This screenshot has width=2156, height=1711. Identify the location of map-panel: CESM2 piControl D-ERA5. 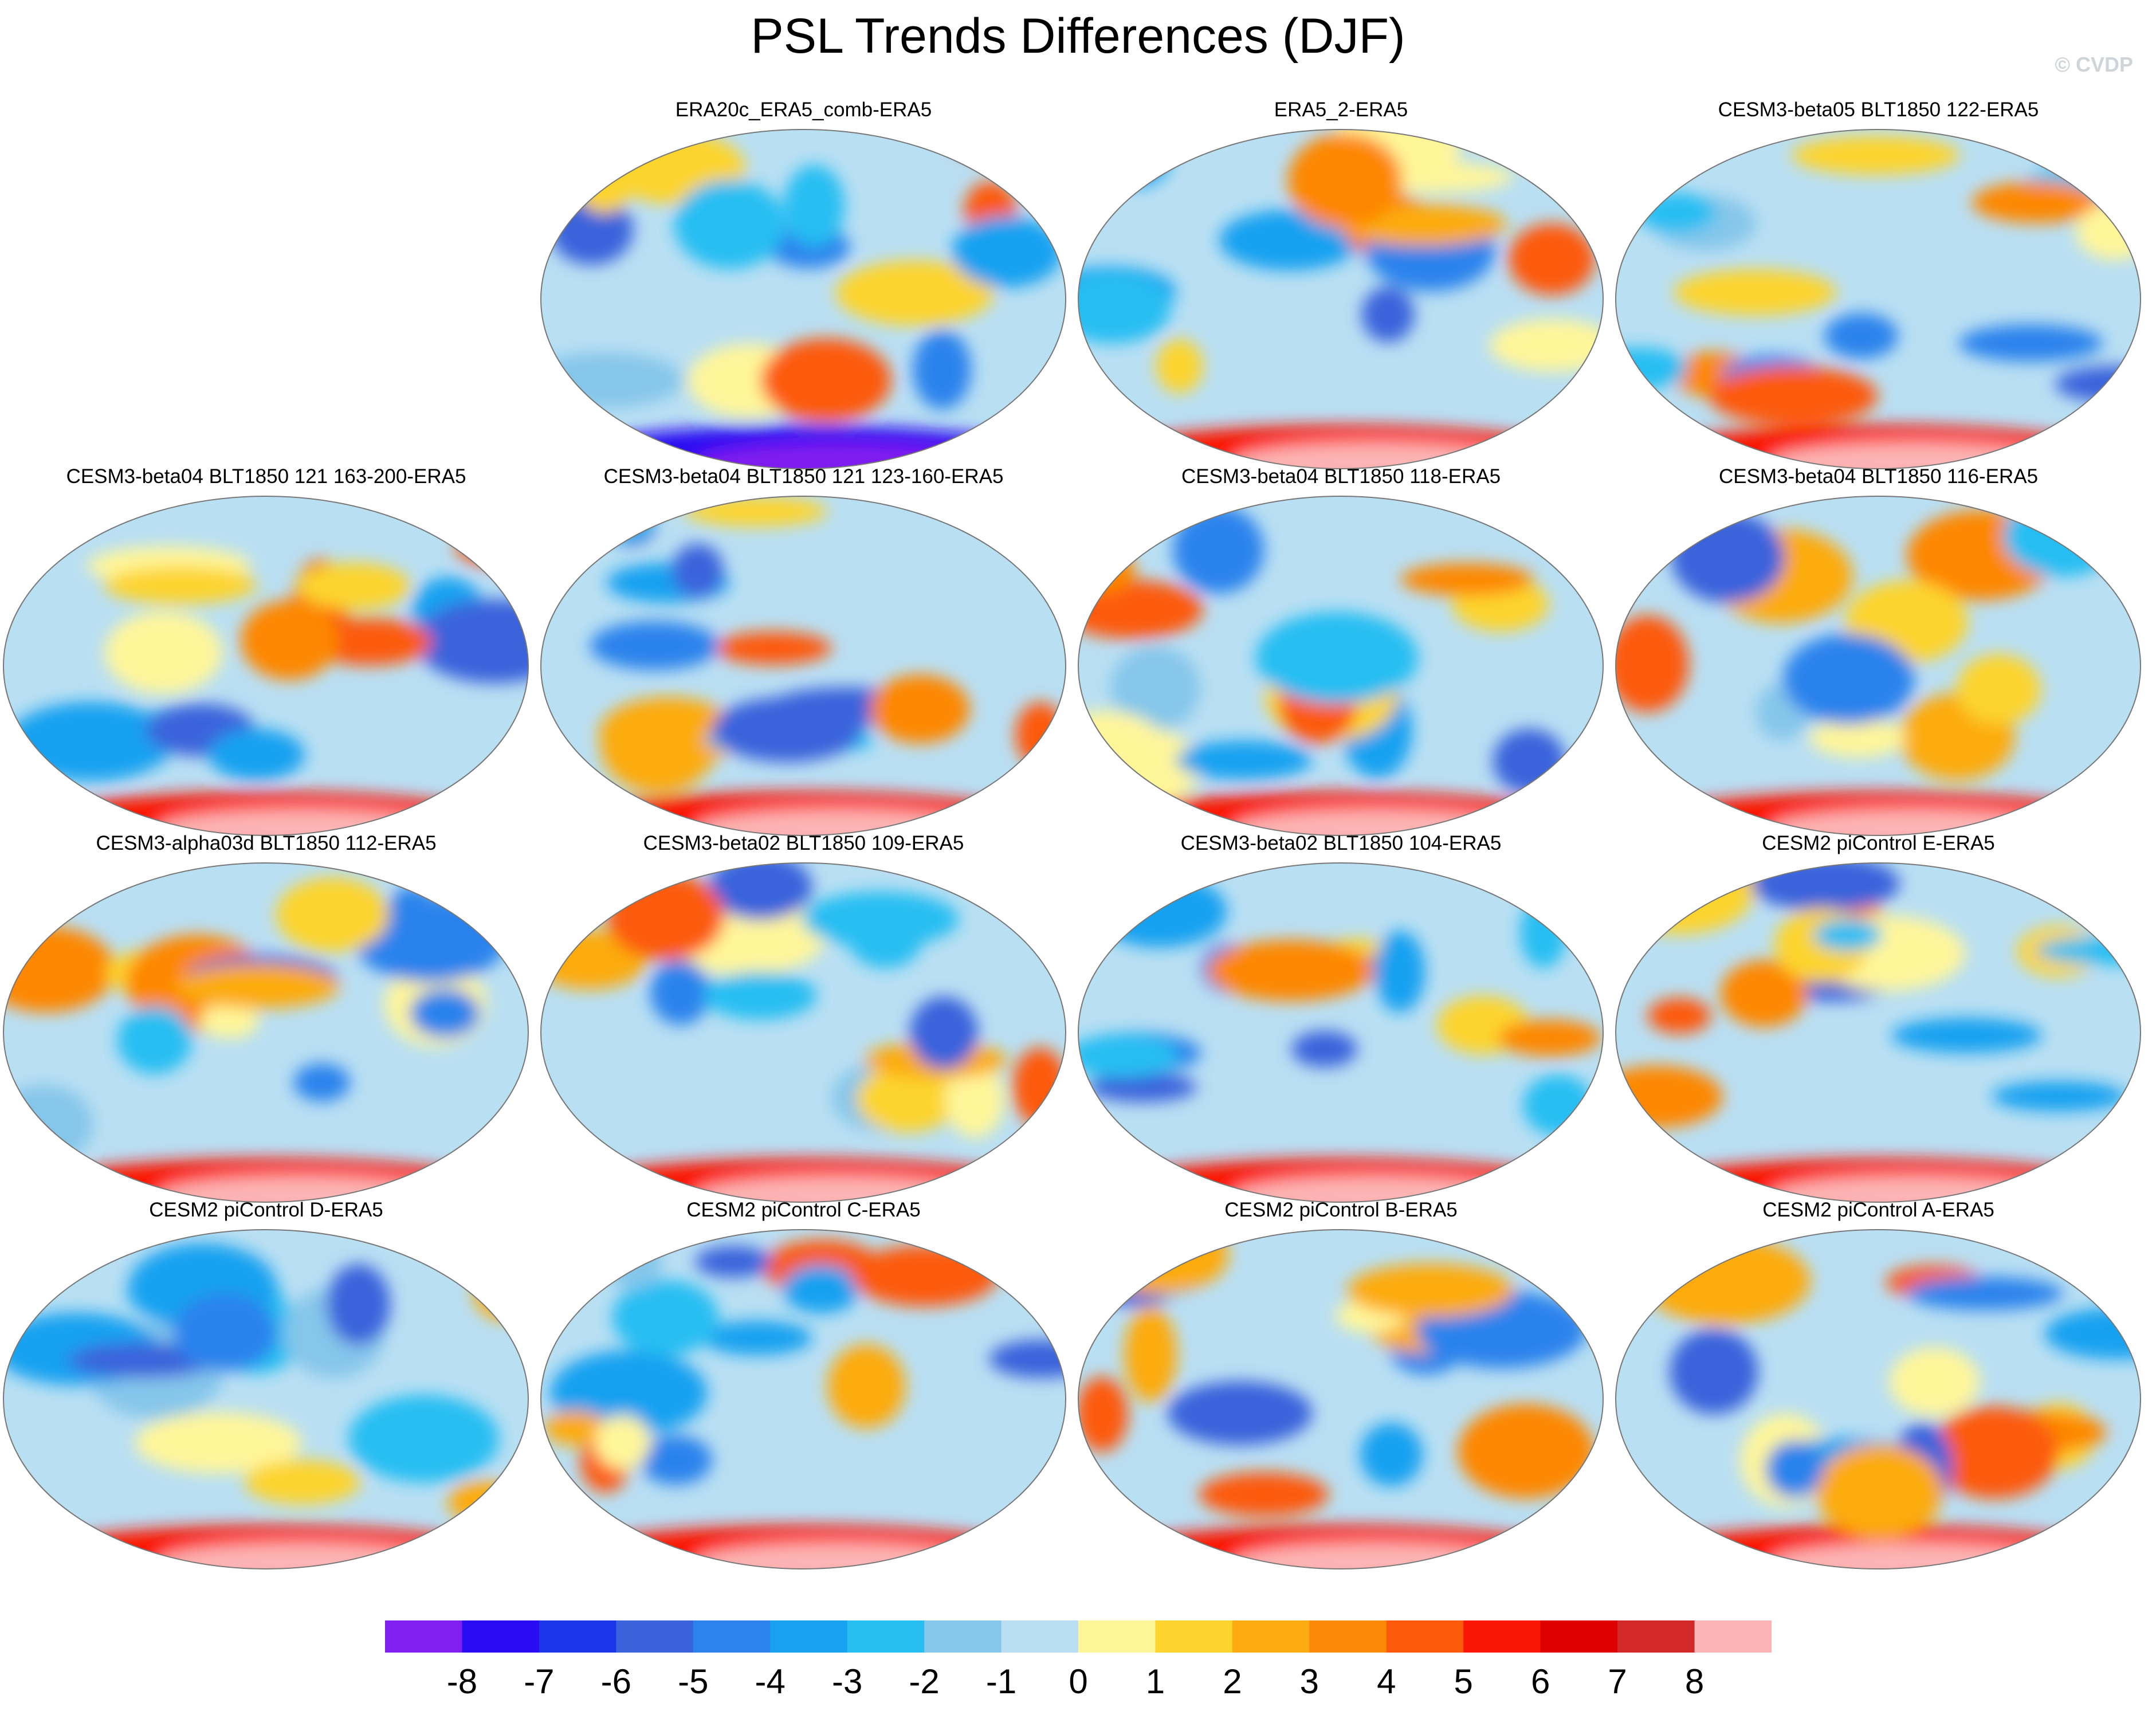
(266, 1388).